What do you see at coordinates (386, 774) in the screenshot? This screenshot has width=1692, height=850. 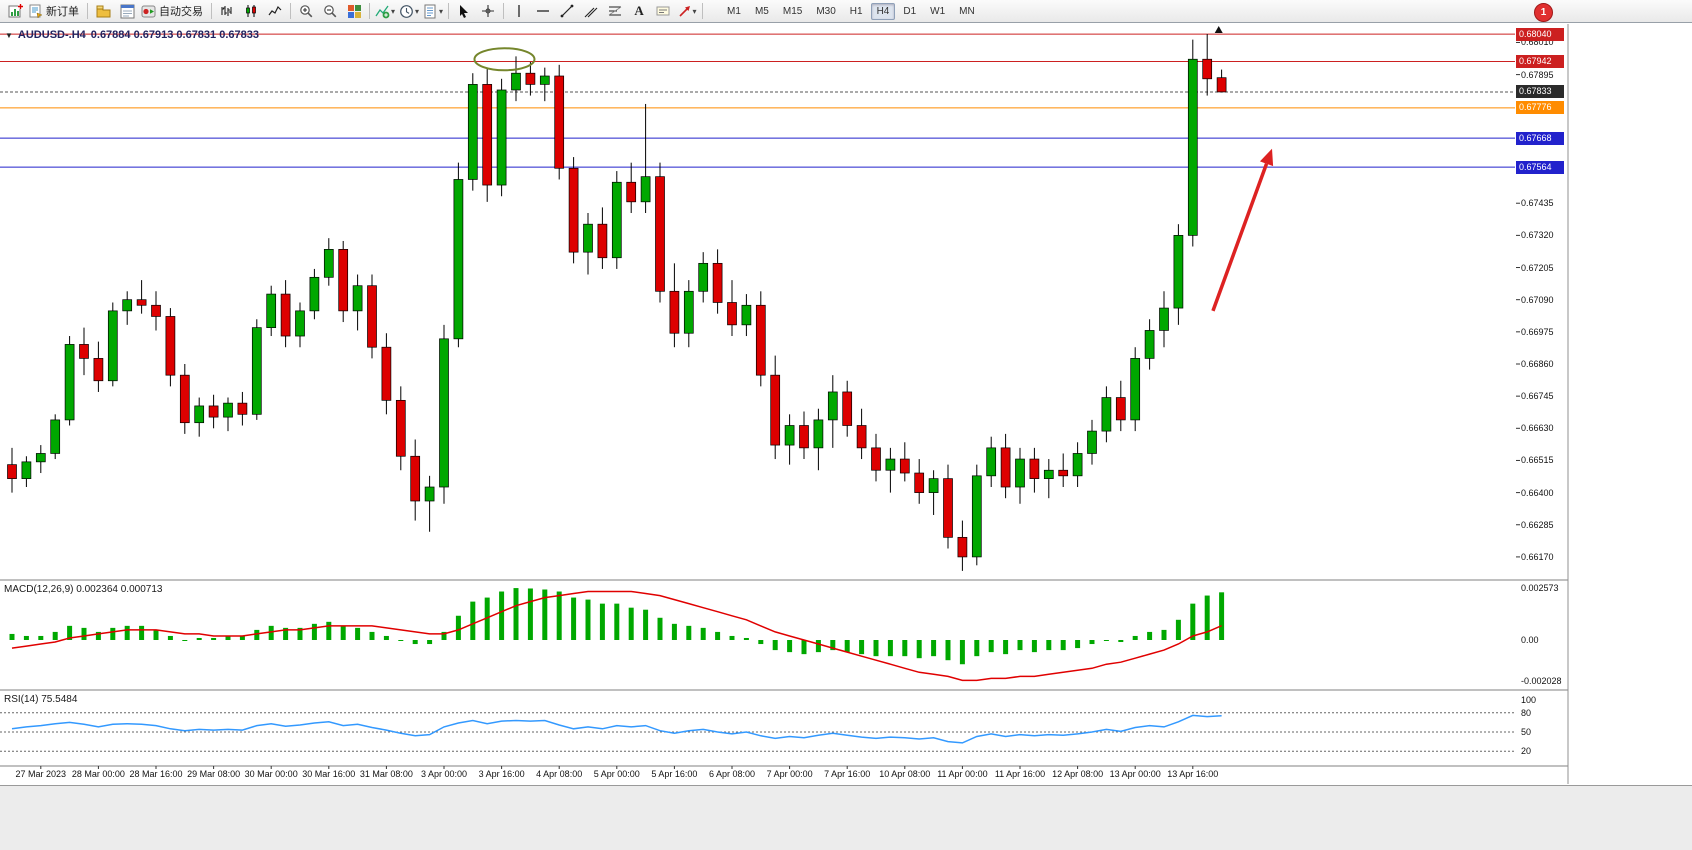 I see `time-tick-label: 31 Mar 08:00` at bounding box center [386, 774].